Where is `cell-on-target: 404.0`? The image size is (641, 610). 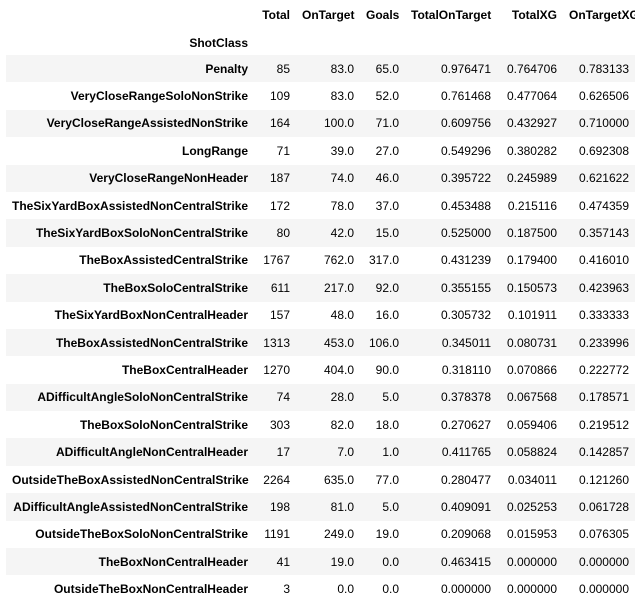 cell-on-target: 404.0 is located at coordinates (338, 369).